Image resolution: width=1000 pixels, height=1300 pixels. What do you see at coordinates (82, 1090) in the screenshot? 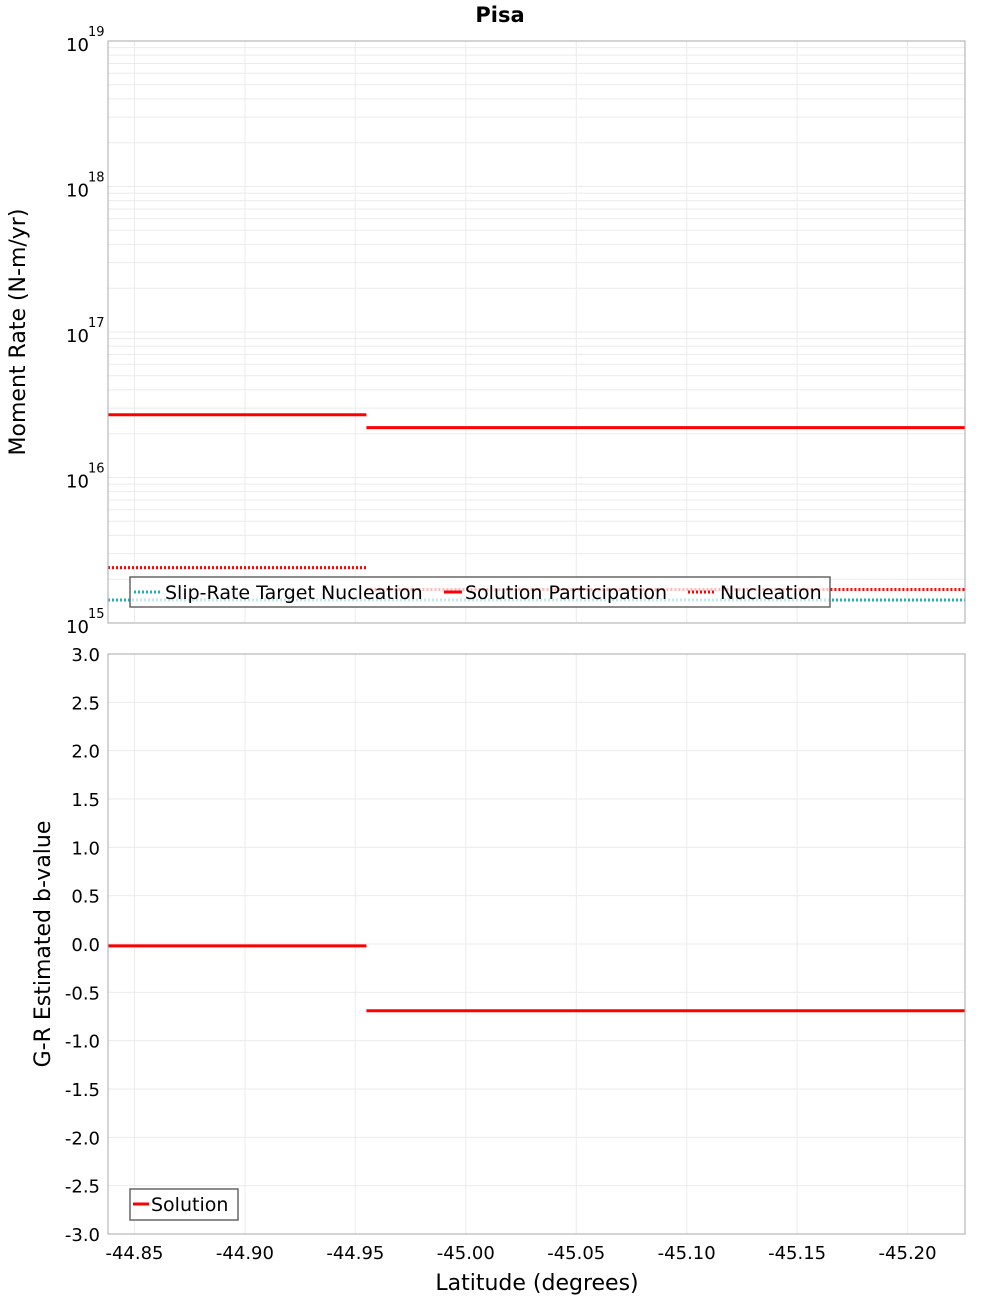
I see `y-tick-label: -1.5` at bounding box center [82, 1090].